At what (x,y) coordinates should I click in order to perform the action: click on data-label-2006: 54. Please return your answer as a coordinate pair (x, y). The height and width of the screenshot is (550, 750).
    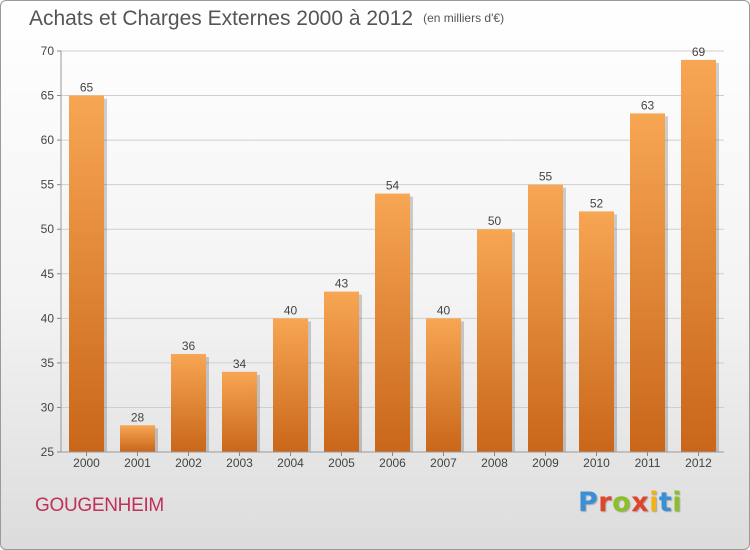
    Looking at the image, I should click on (393, 186).